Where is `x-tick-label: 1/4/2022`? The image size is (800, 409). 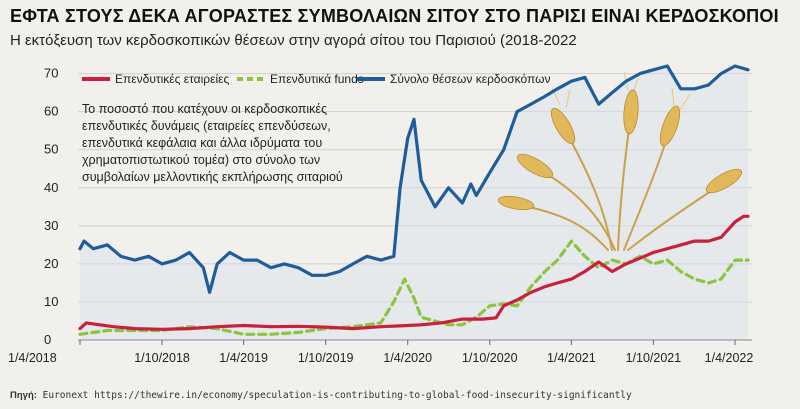
x-tick-label: 1/4/2022 is located at coordinates (729, 358).